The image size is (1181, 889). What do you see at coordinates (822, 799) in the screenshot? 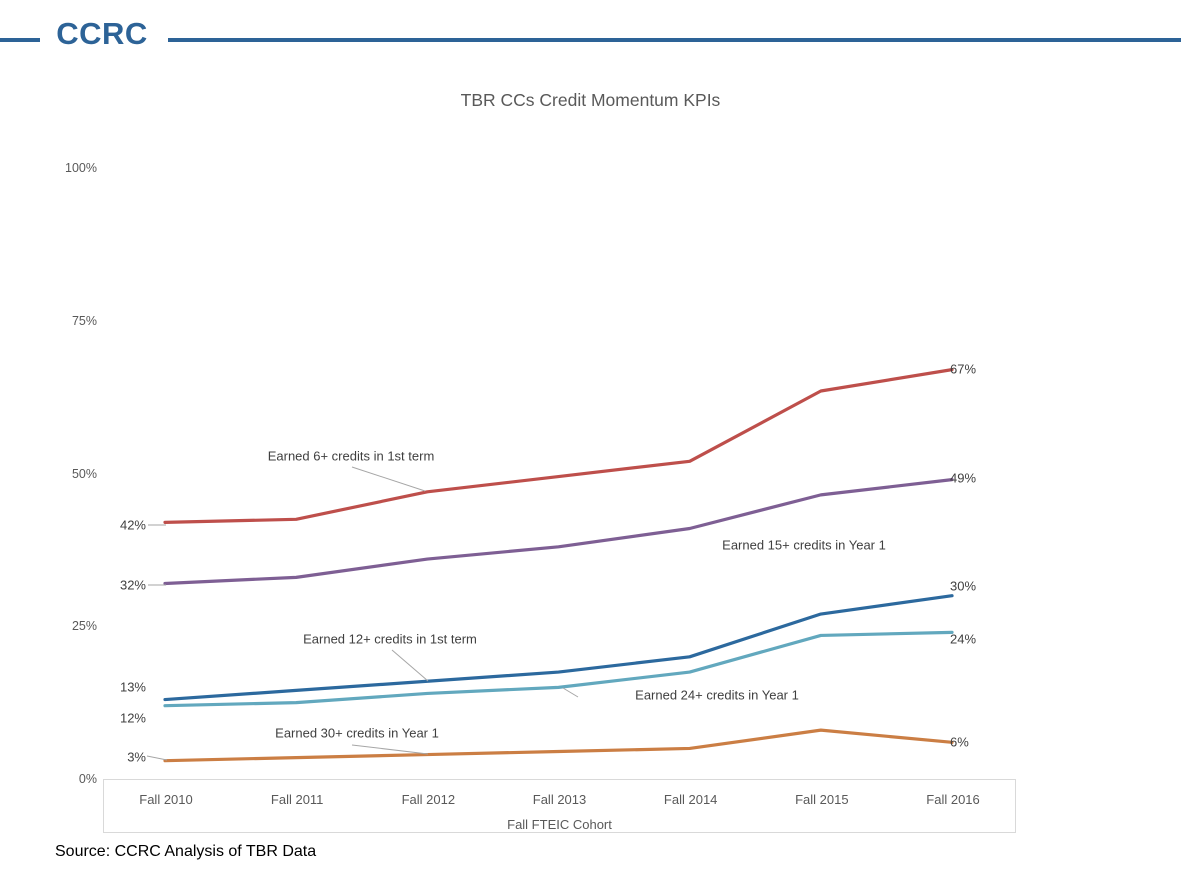
I see `x-category-fall-2015: Fall 2015` at bounding box center [822, 799].